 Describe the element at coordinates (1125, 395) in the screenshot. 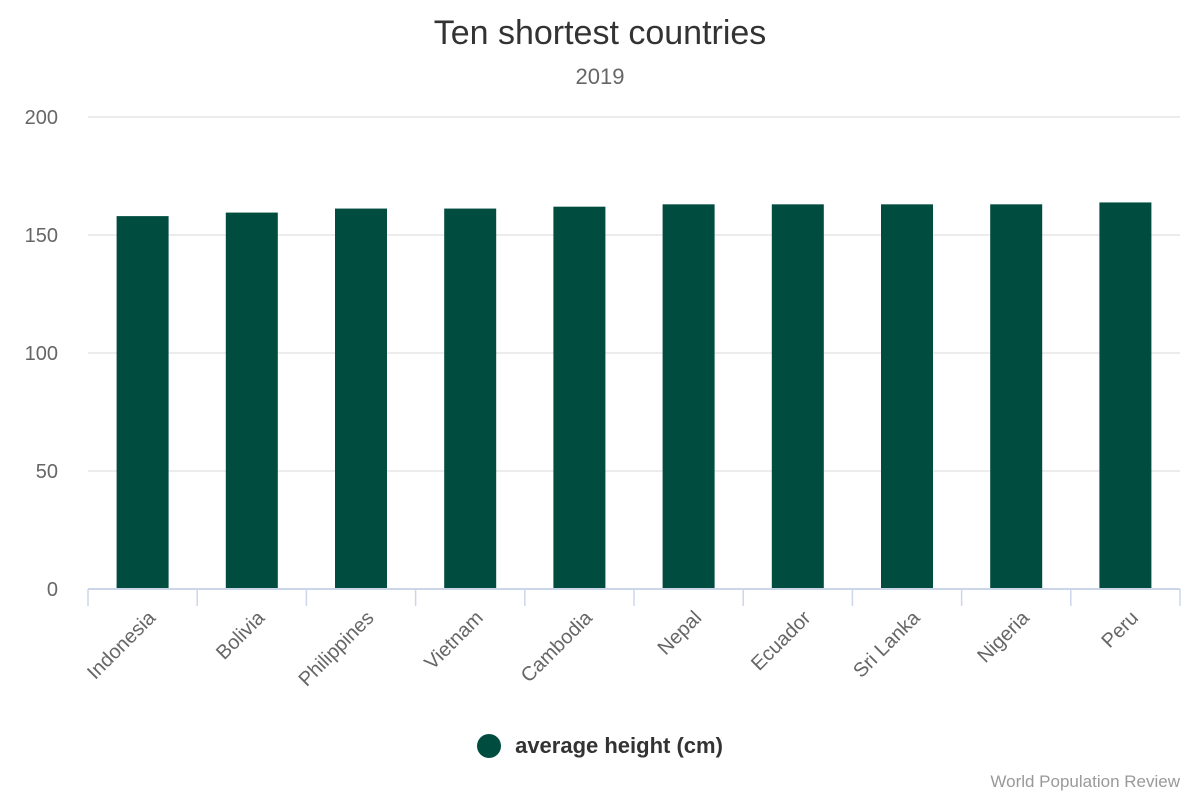

I see `bar-peru` at that location.